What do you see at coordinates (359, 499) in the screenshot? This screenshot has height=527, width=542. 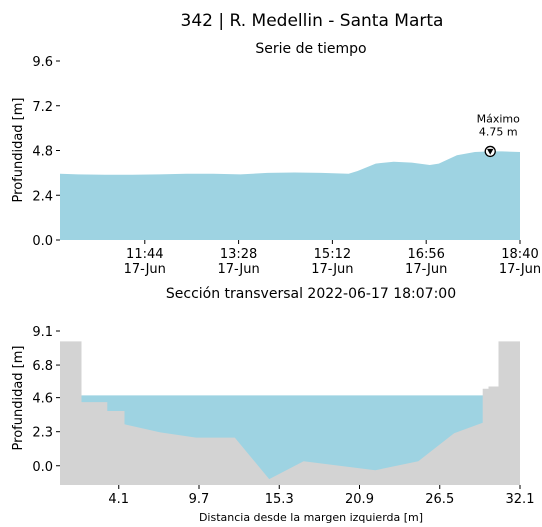 I see `x-tick-label: 20.9` at bounding box center [359, 499].